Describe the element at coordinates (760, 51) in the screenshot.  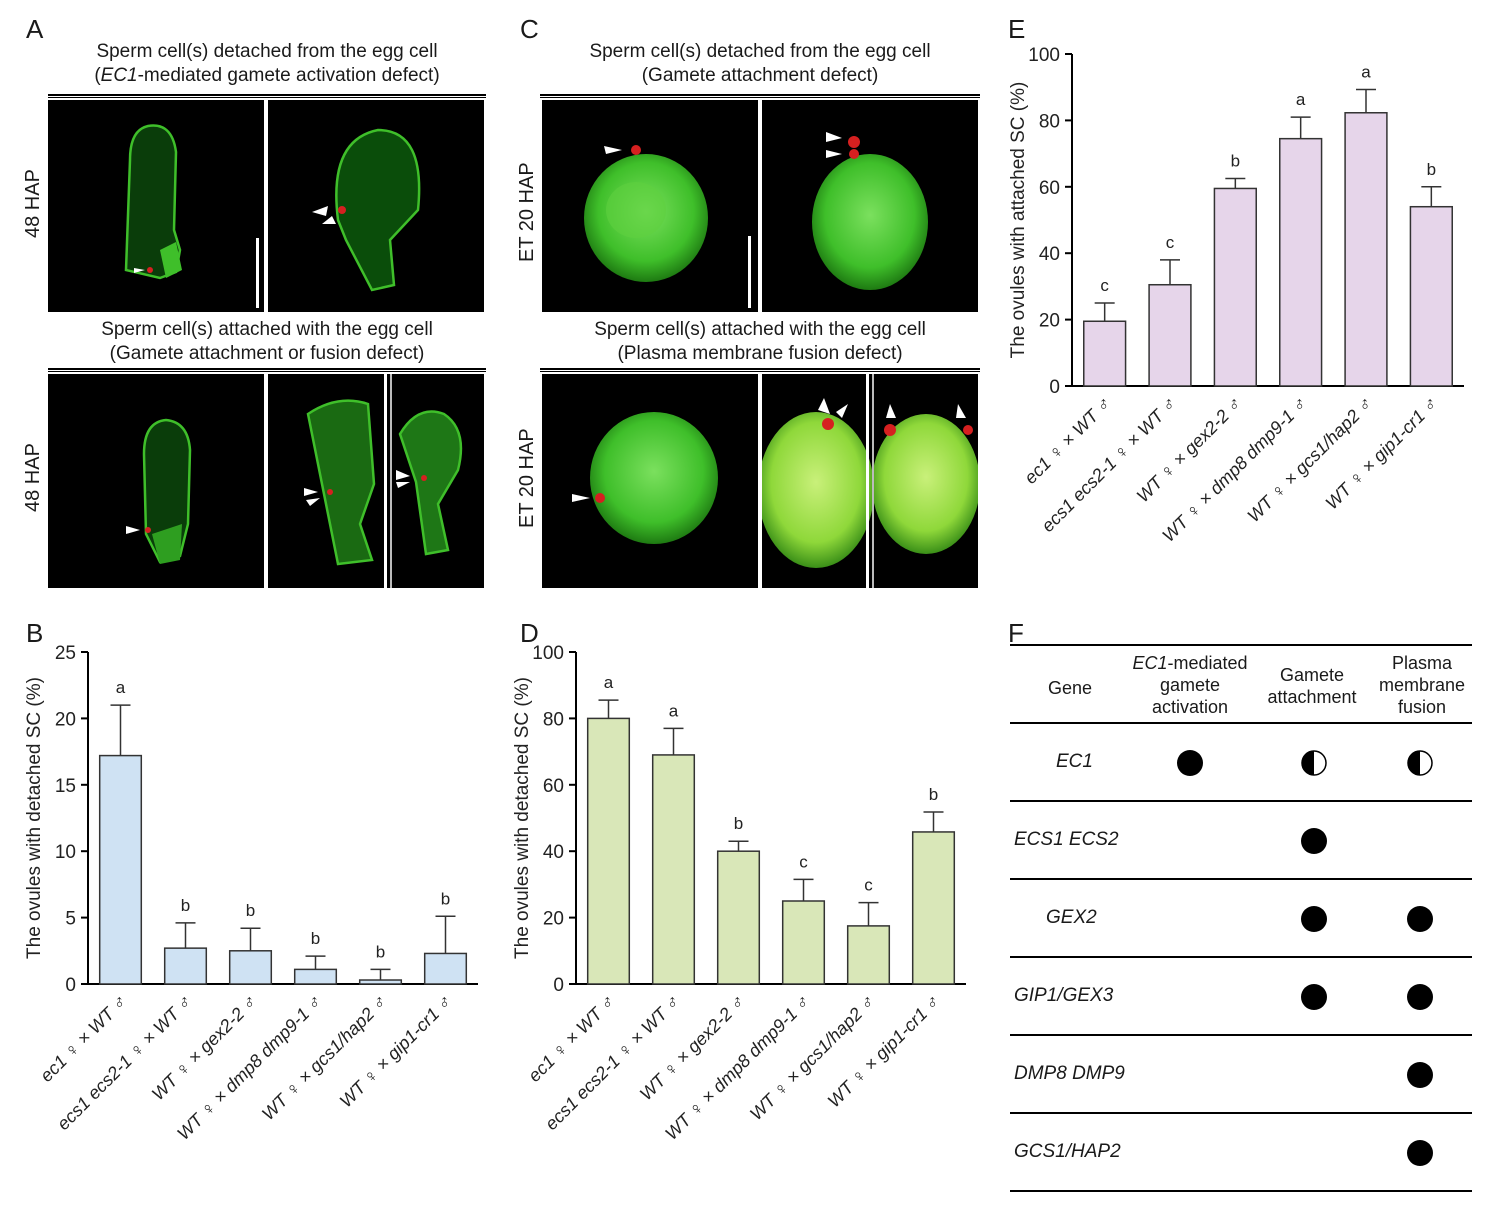
I see `panel-c-top-title-line1: Sperm cell(s) detached from the egg cell` at that location.